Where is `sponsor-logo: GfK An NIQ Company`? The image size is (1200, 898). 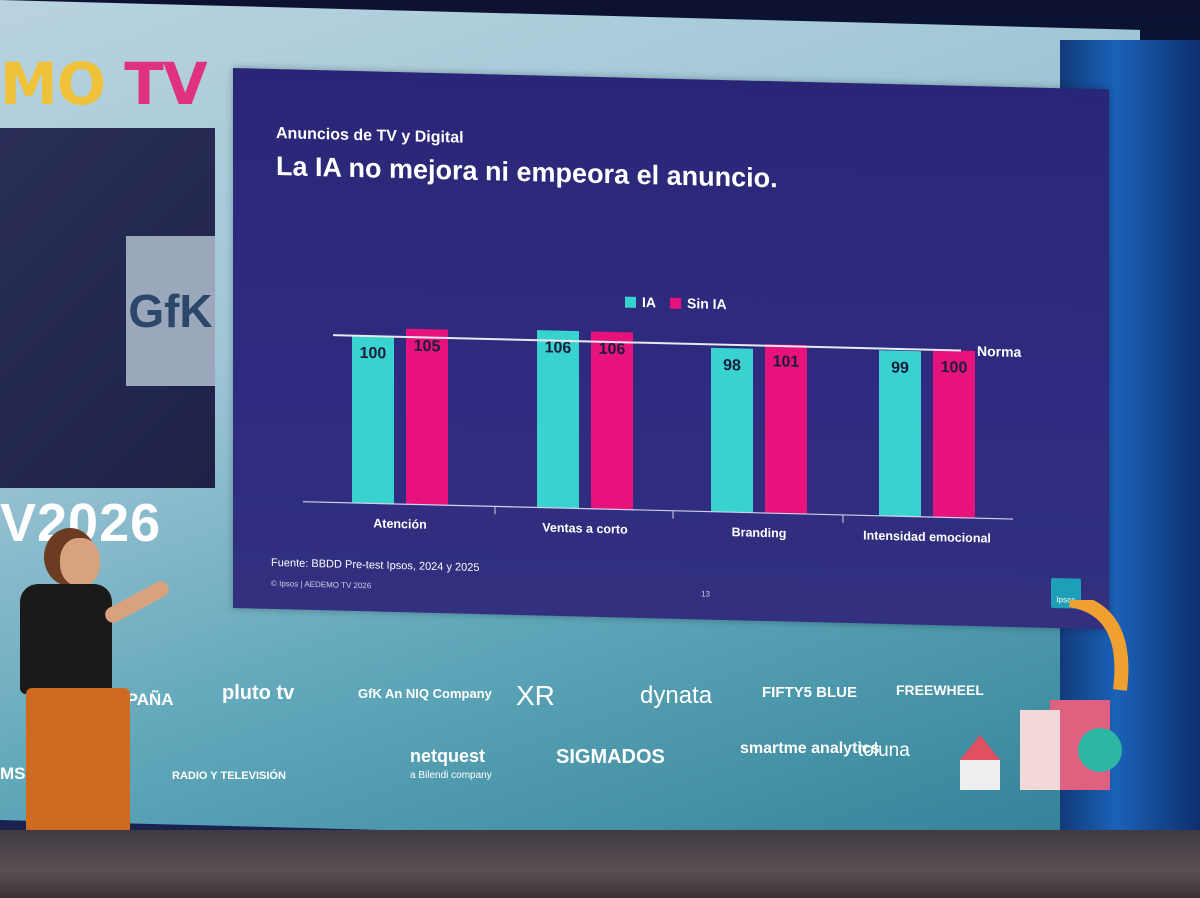
sponsor-logo: GfK An NIQ Company is located at coordinates (425, 693).